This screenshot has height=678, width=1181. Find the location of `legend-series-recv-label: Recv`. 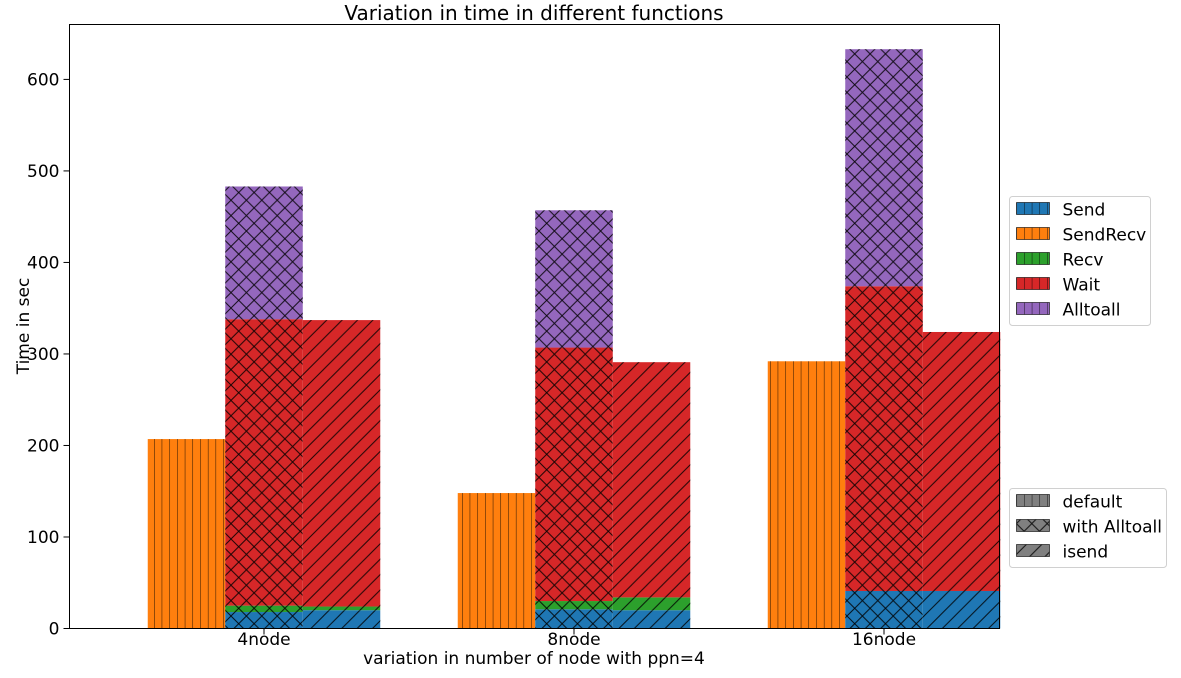

legend-series-recv-label: Recv is located at coordinates (1083, 261).